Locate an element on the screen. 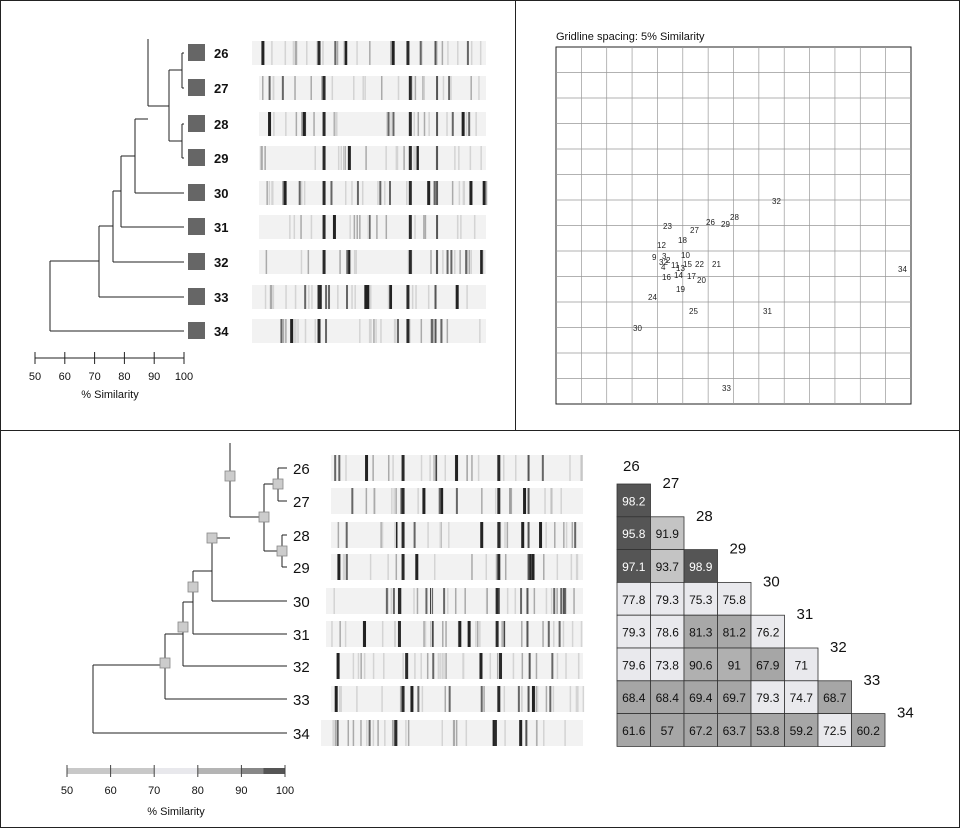 Image resolution: width=960 pixels, height=832 pixels. isolate-label: 26 is located at coordinates (221, 53).